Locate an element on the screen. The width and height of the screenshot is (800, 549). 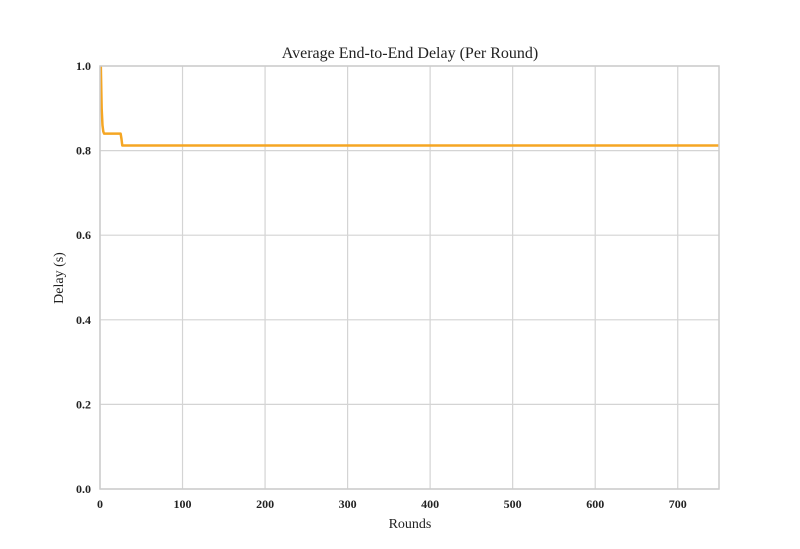
y-tick-label: 1.0 is located at coordinates (83, 66).